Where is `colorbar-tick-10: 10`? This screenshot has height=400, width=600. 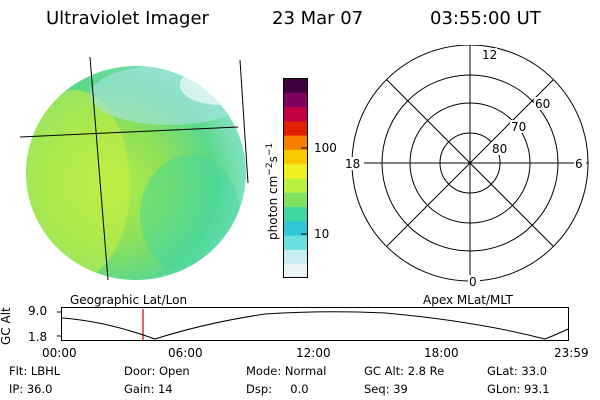 colorbar-tick-10: 10 is located at coordinates (322, 234).